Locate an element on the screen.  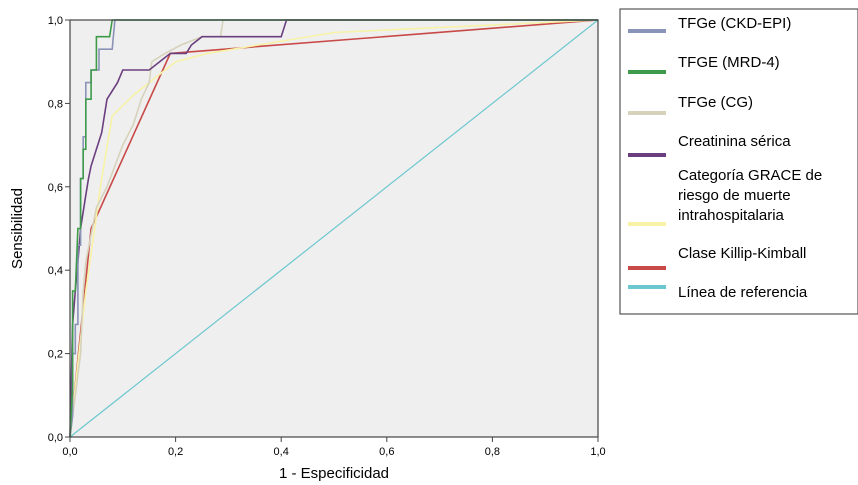
legend-label-6: Línea de referencia is located at coordinates (743, 292).